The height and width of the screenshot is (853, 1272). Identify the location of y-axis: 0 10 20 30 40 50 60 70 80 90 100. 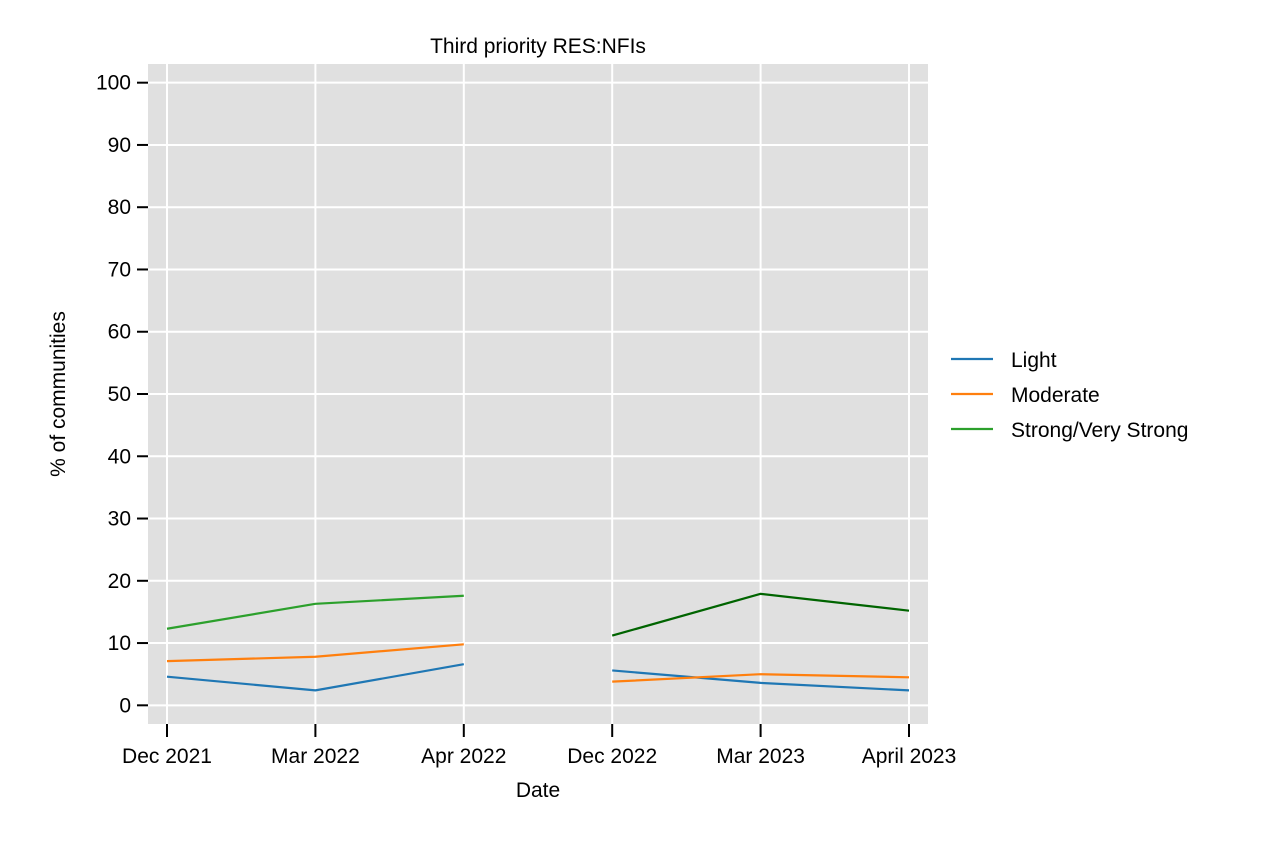
(122, 394).